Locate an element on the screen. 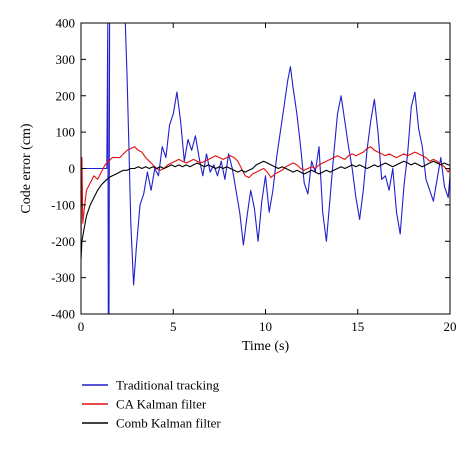  legend-item-2: CA Kalman filter is located at coordinates (144, 404).